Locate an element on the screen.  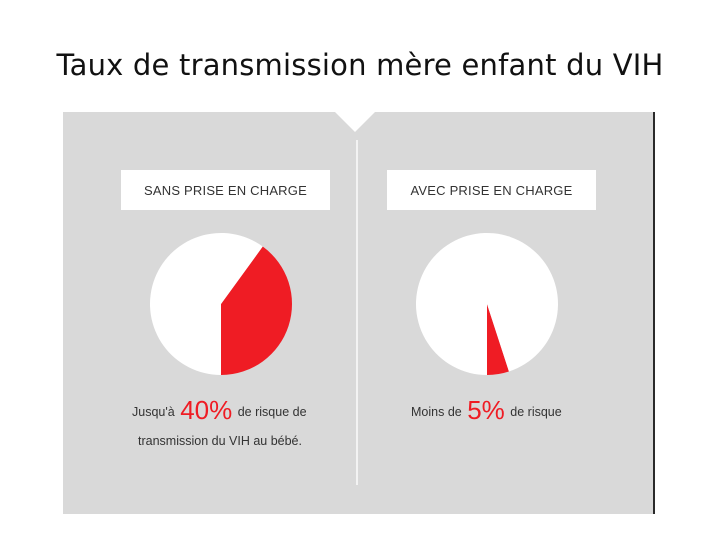
left-caption-percentage: 40% is located at coordinates (206, 410).